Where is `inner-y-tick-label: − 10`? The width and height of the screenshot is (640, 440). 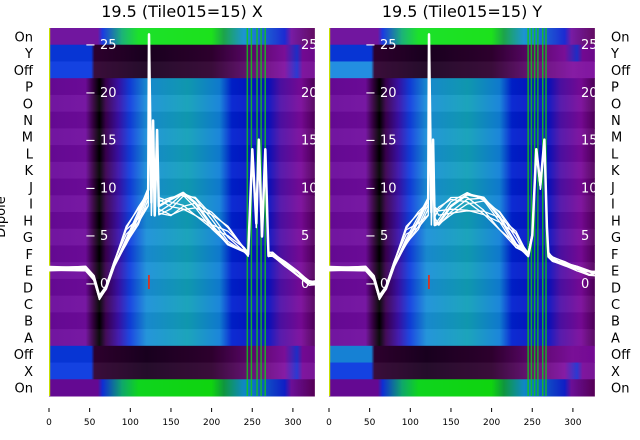 inner-y-tick-label: − 10 is located at coordinates (381, 188).